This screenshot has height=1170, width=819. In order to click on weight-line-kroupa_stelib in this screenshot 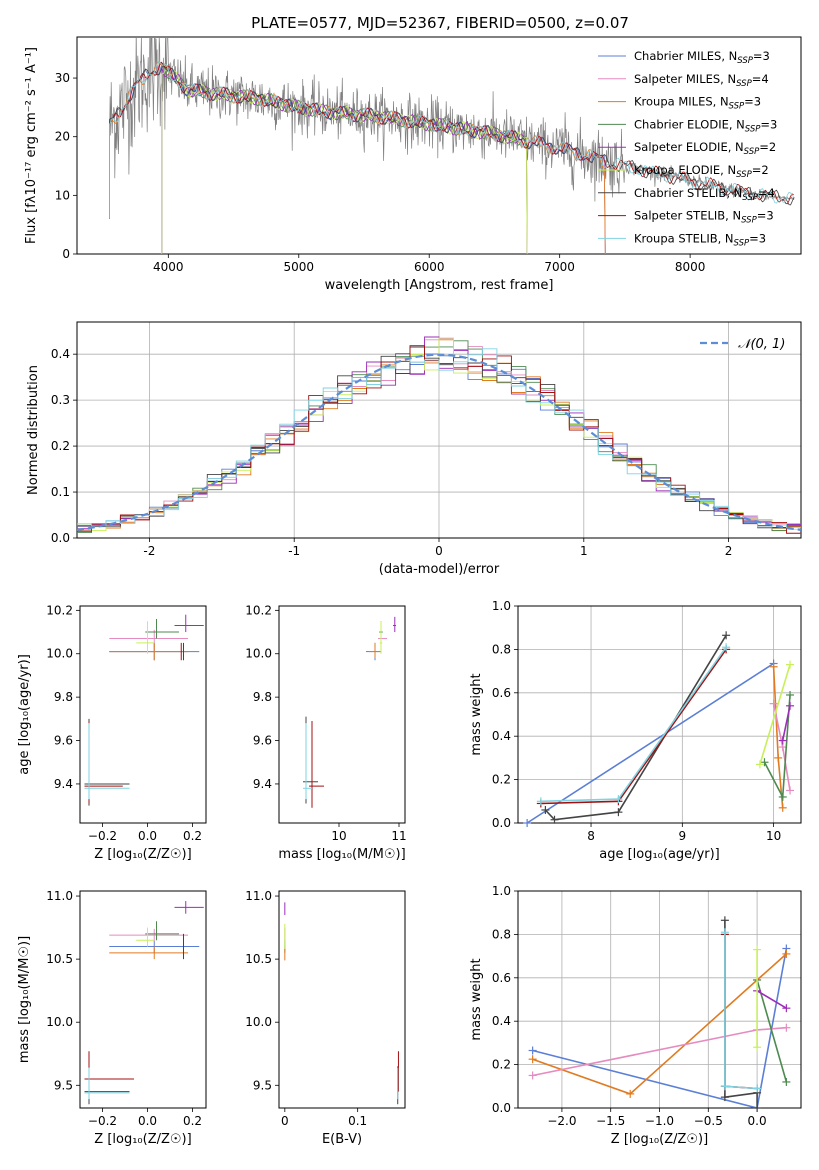, I will do `click(741, 1011)`.